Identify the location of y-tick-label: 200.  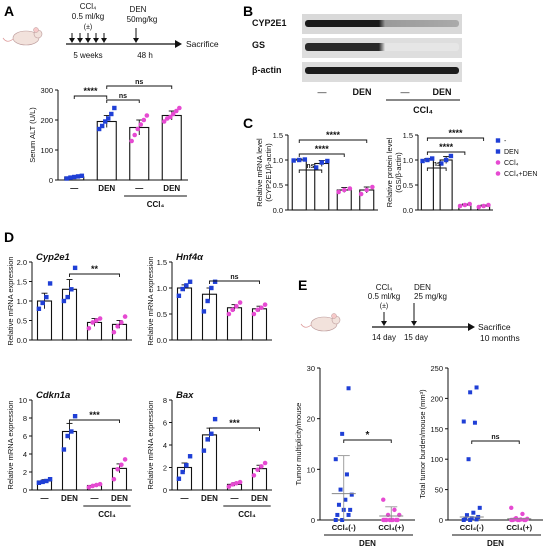
(46, 120).